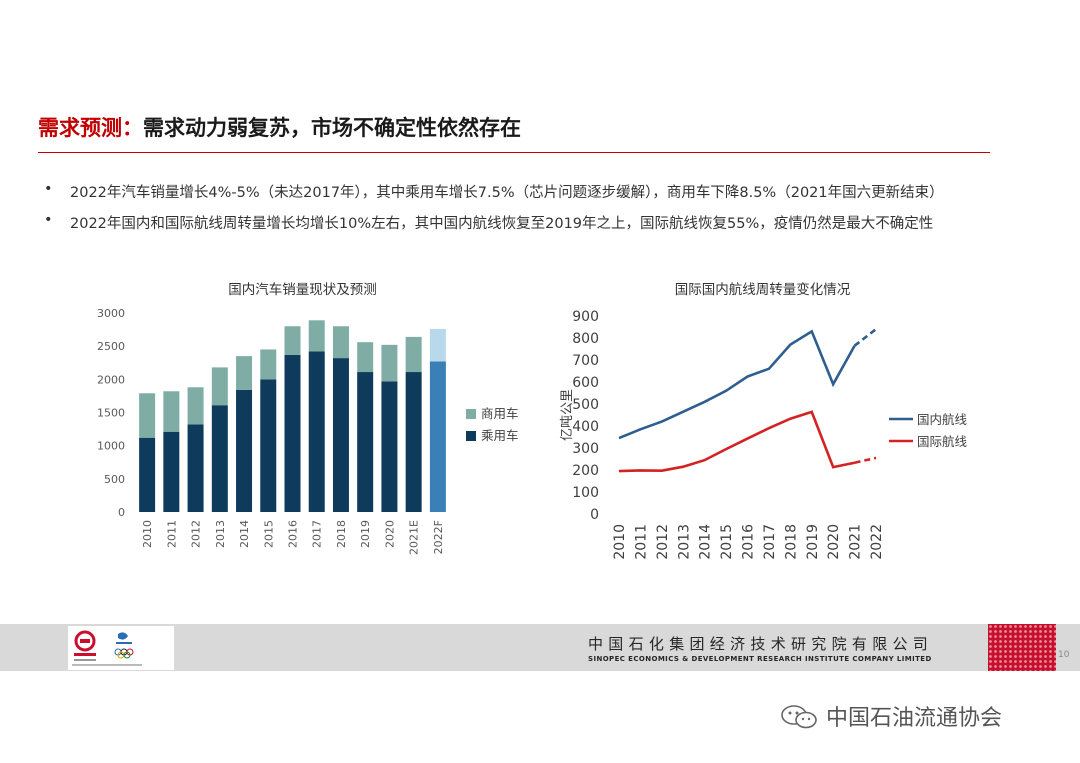 This screenshot has width=1080, height=763. What do you see at coordinates (585, 405) in the screenshot?
I see `line-y-tick-label: 500` at bounding box center [585, 405].